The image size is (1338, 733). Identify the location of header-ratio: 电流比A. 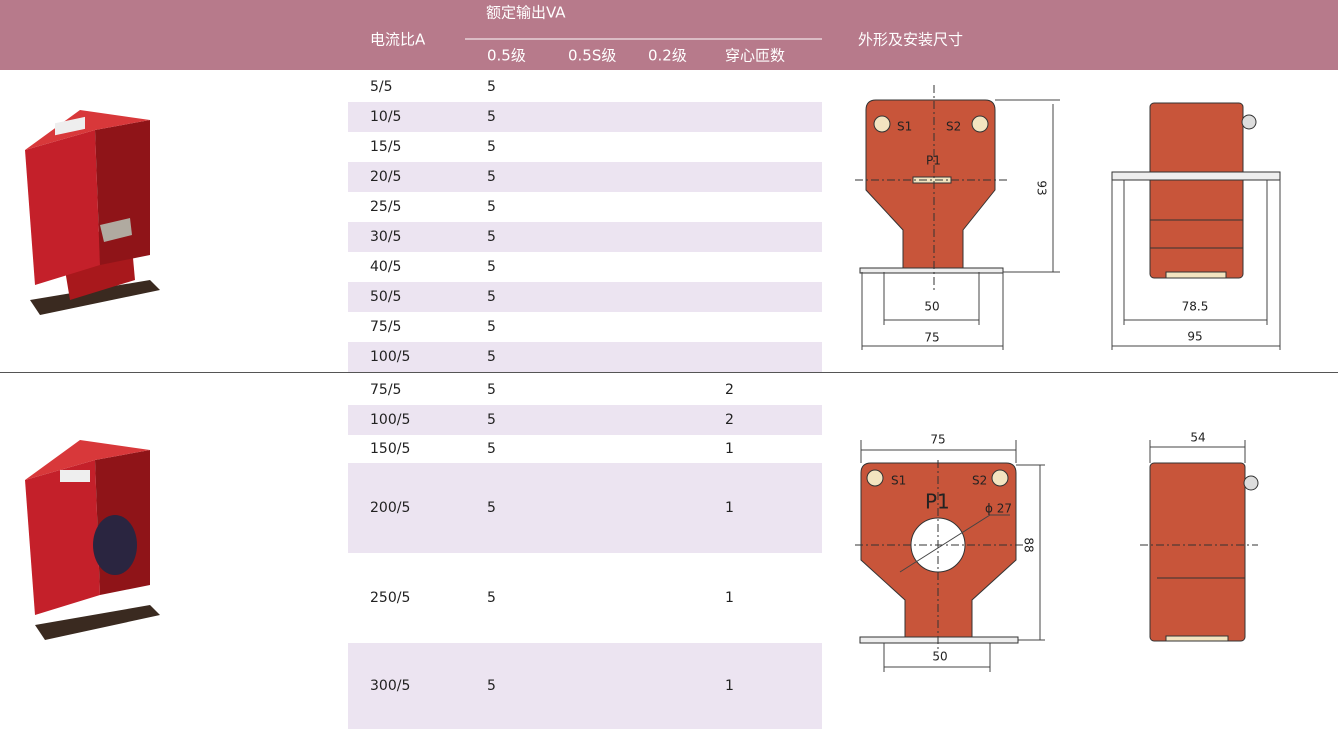
(398, 40).